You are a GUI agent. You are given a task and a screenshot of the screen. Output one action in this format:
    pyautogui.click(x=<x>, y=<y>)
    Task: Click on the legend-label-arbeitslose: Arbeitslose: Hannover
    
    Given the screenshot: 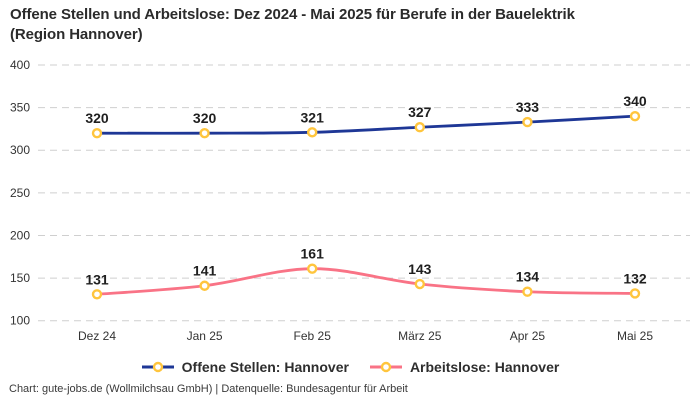 What is the action you would take?
    pyautogui.click(x=484, y=367)
    